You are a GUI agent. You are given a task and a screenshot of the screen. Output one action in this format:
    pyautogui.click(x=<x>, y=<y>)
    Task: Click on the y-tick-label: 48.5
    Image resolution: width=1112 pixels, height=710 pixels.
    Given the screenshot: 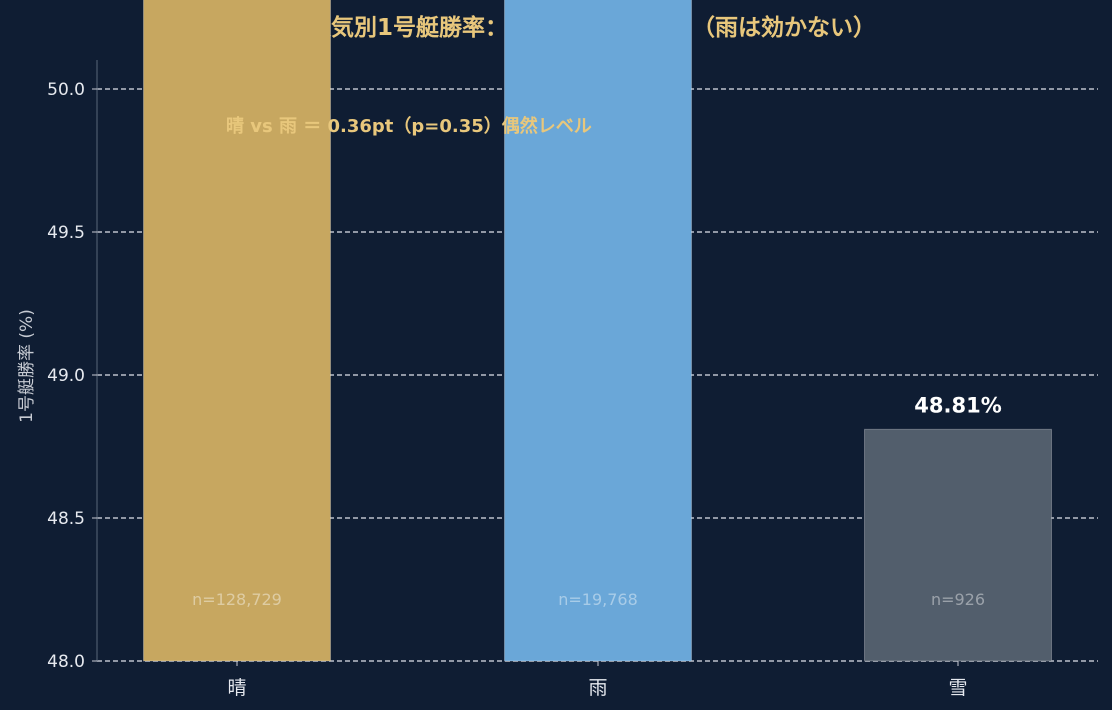 What is the action you would take?
    pyautogui.click(x=66, y=519)
    